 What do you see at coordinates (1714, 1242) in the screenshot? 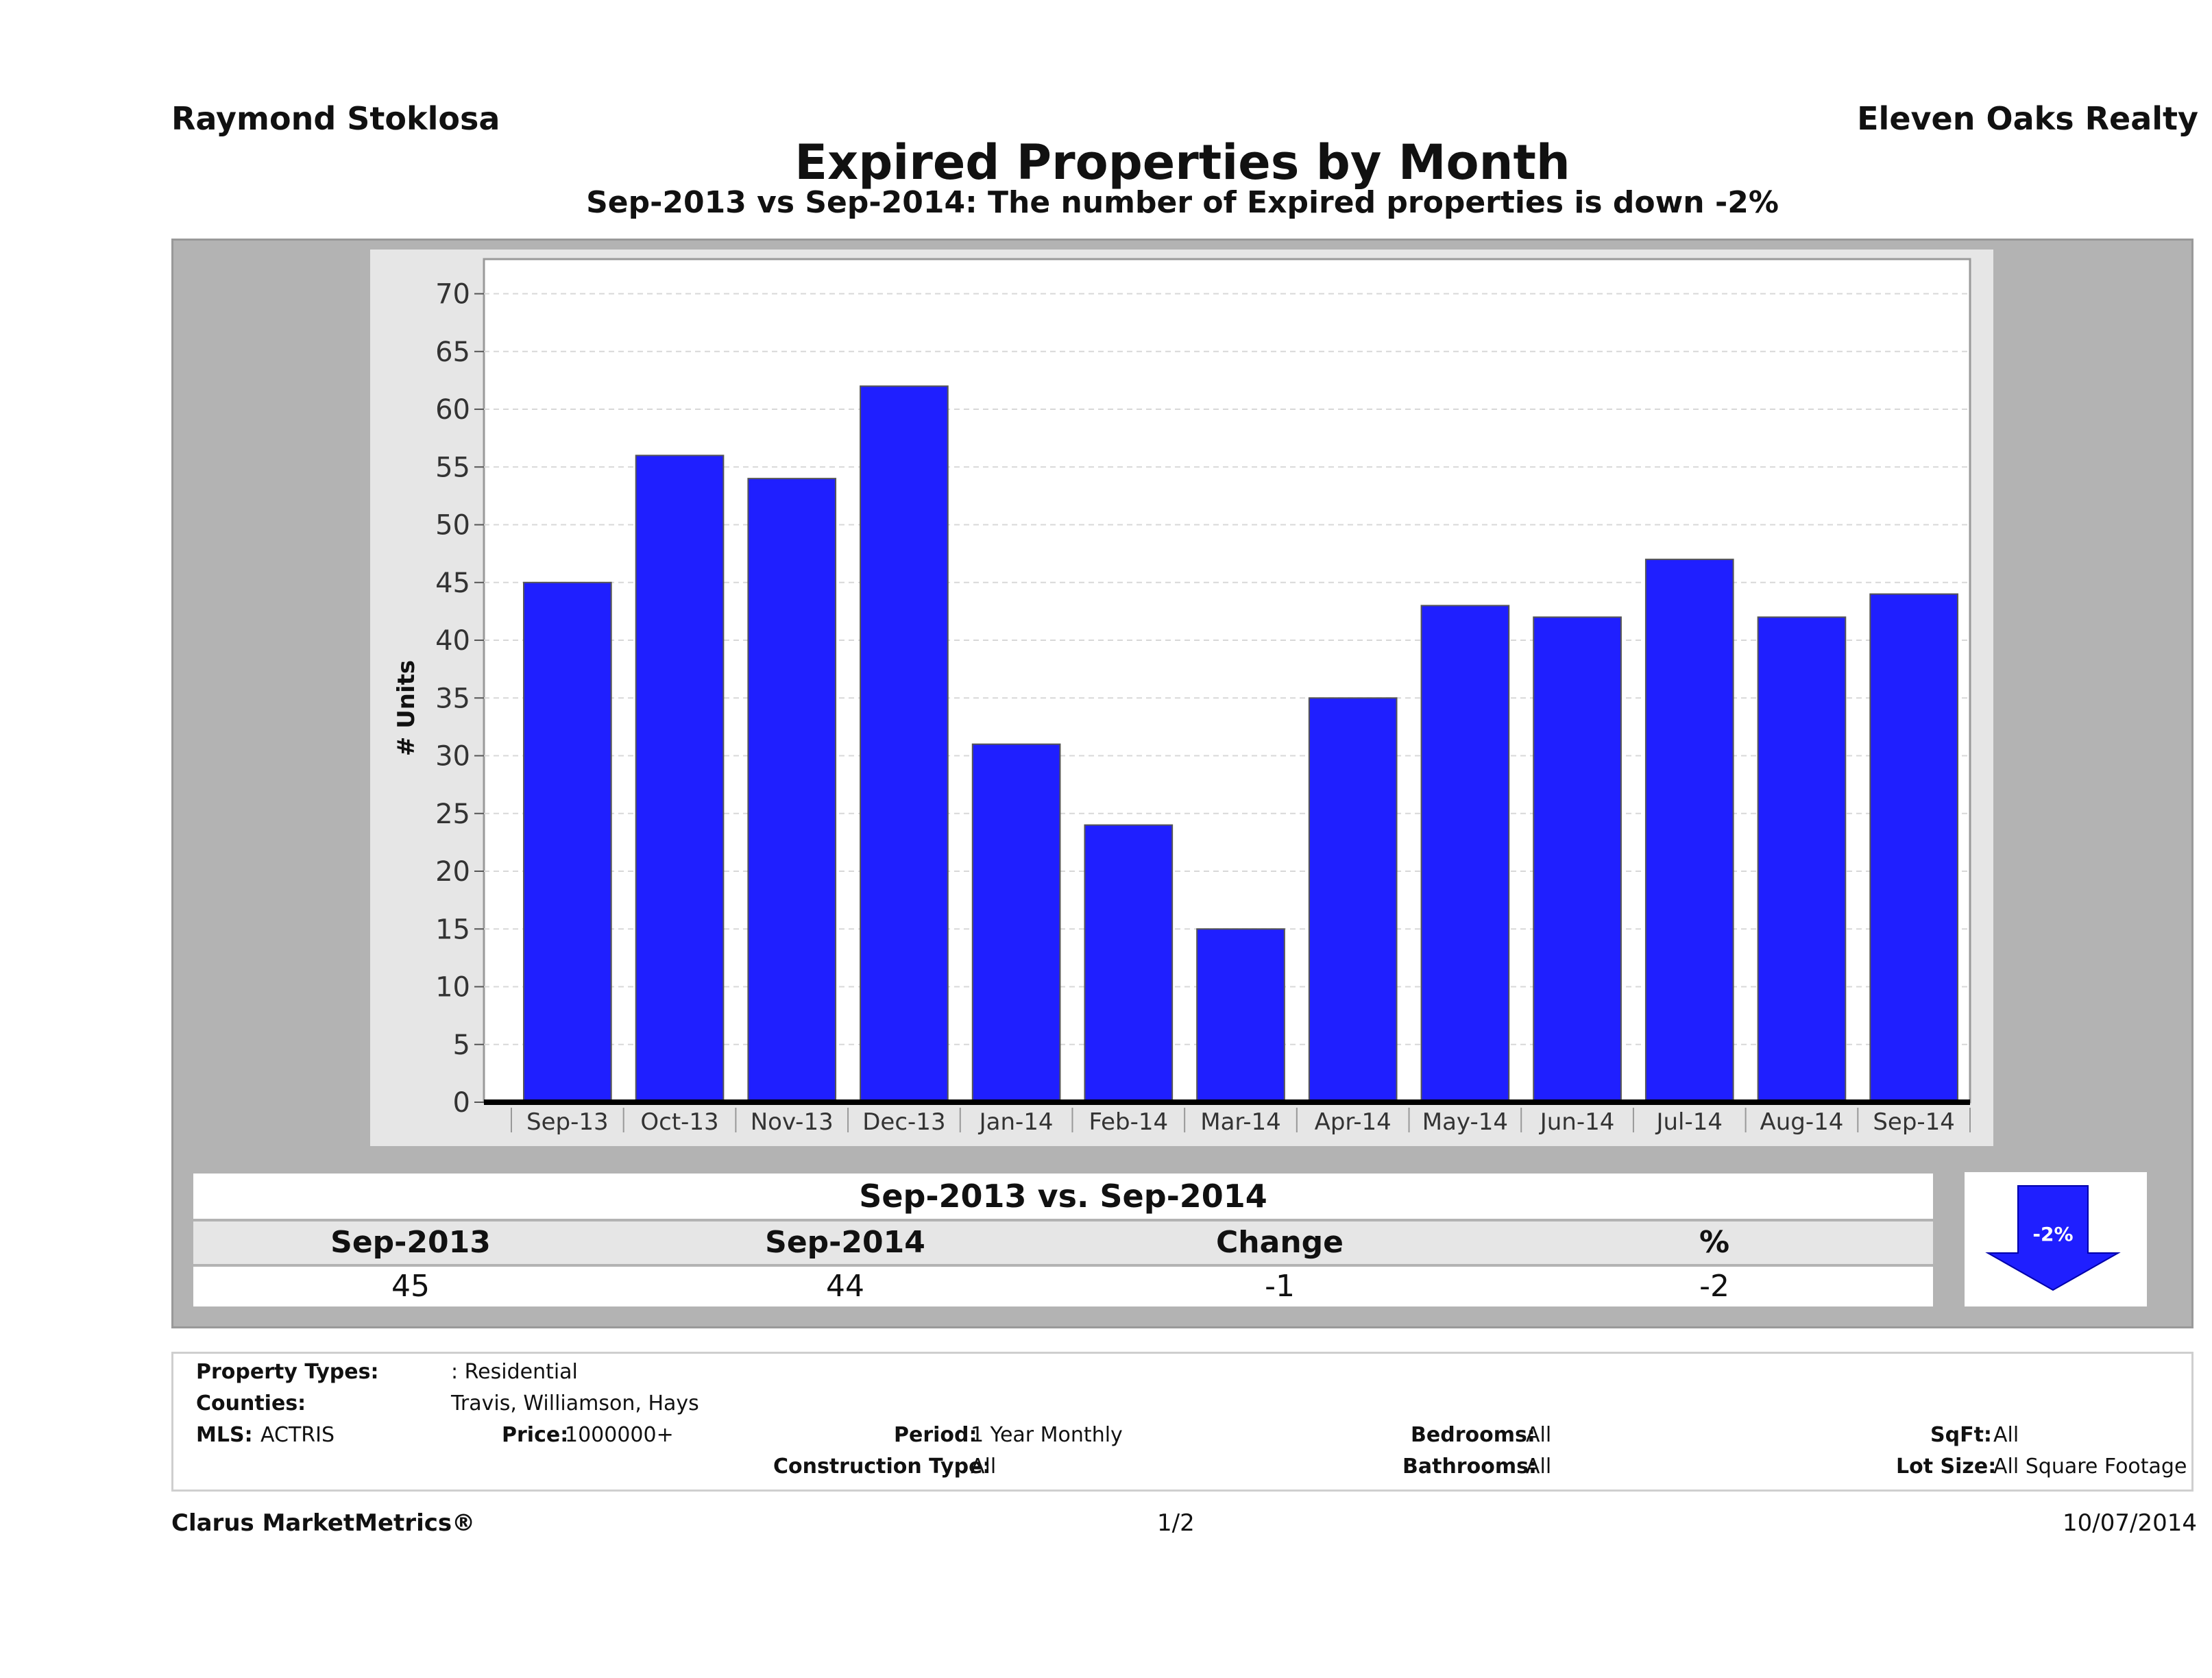
I see `summary-header-percent: %` at bounding box center [1714, 1242].